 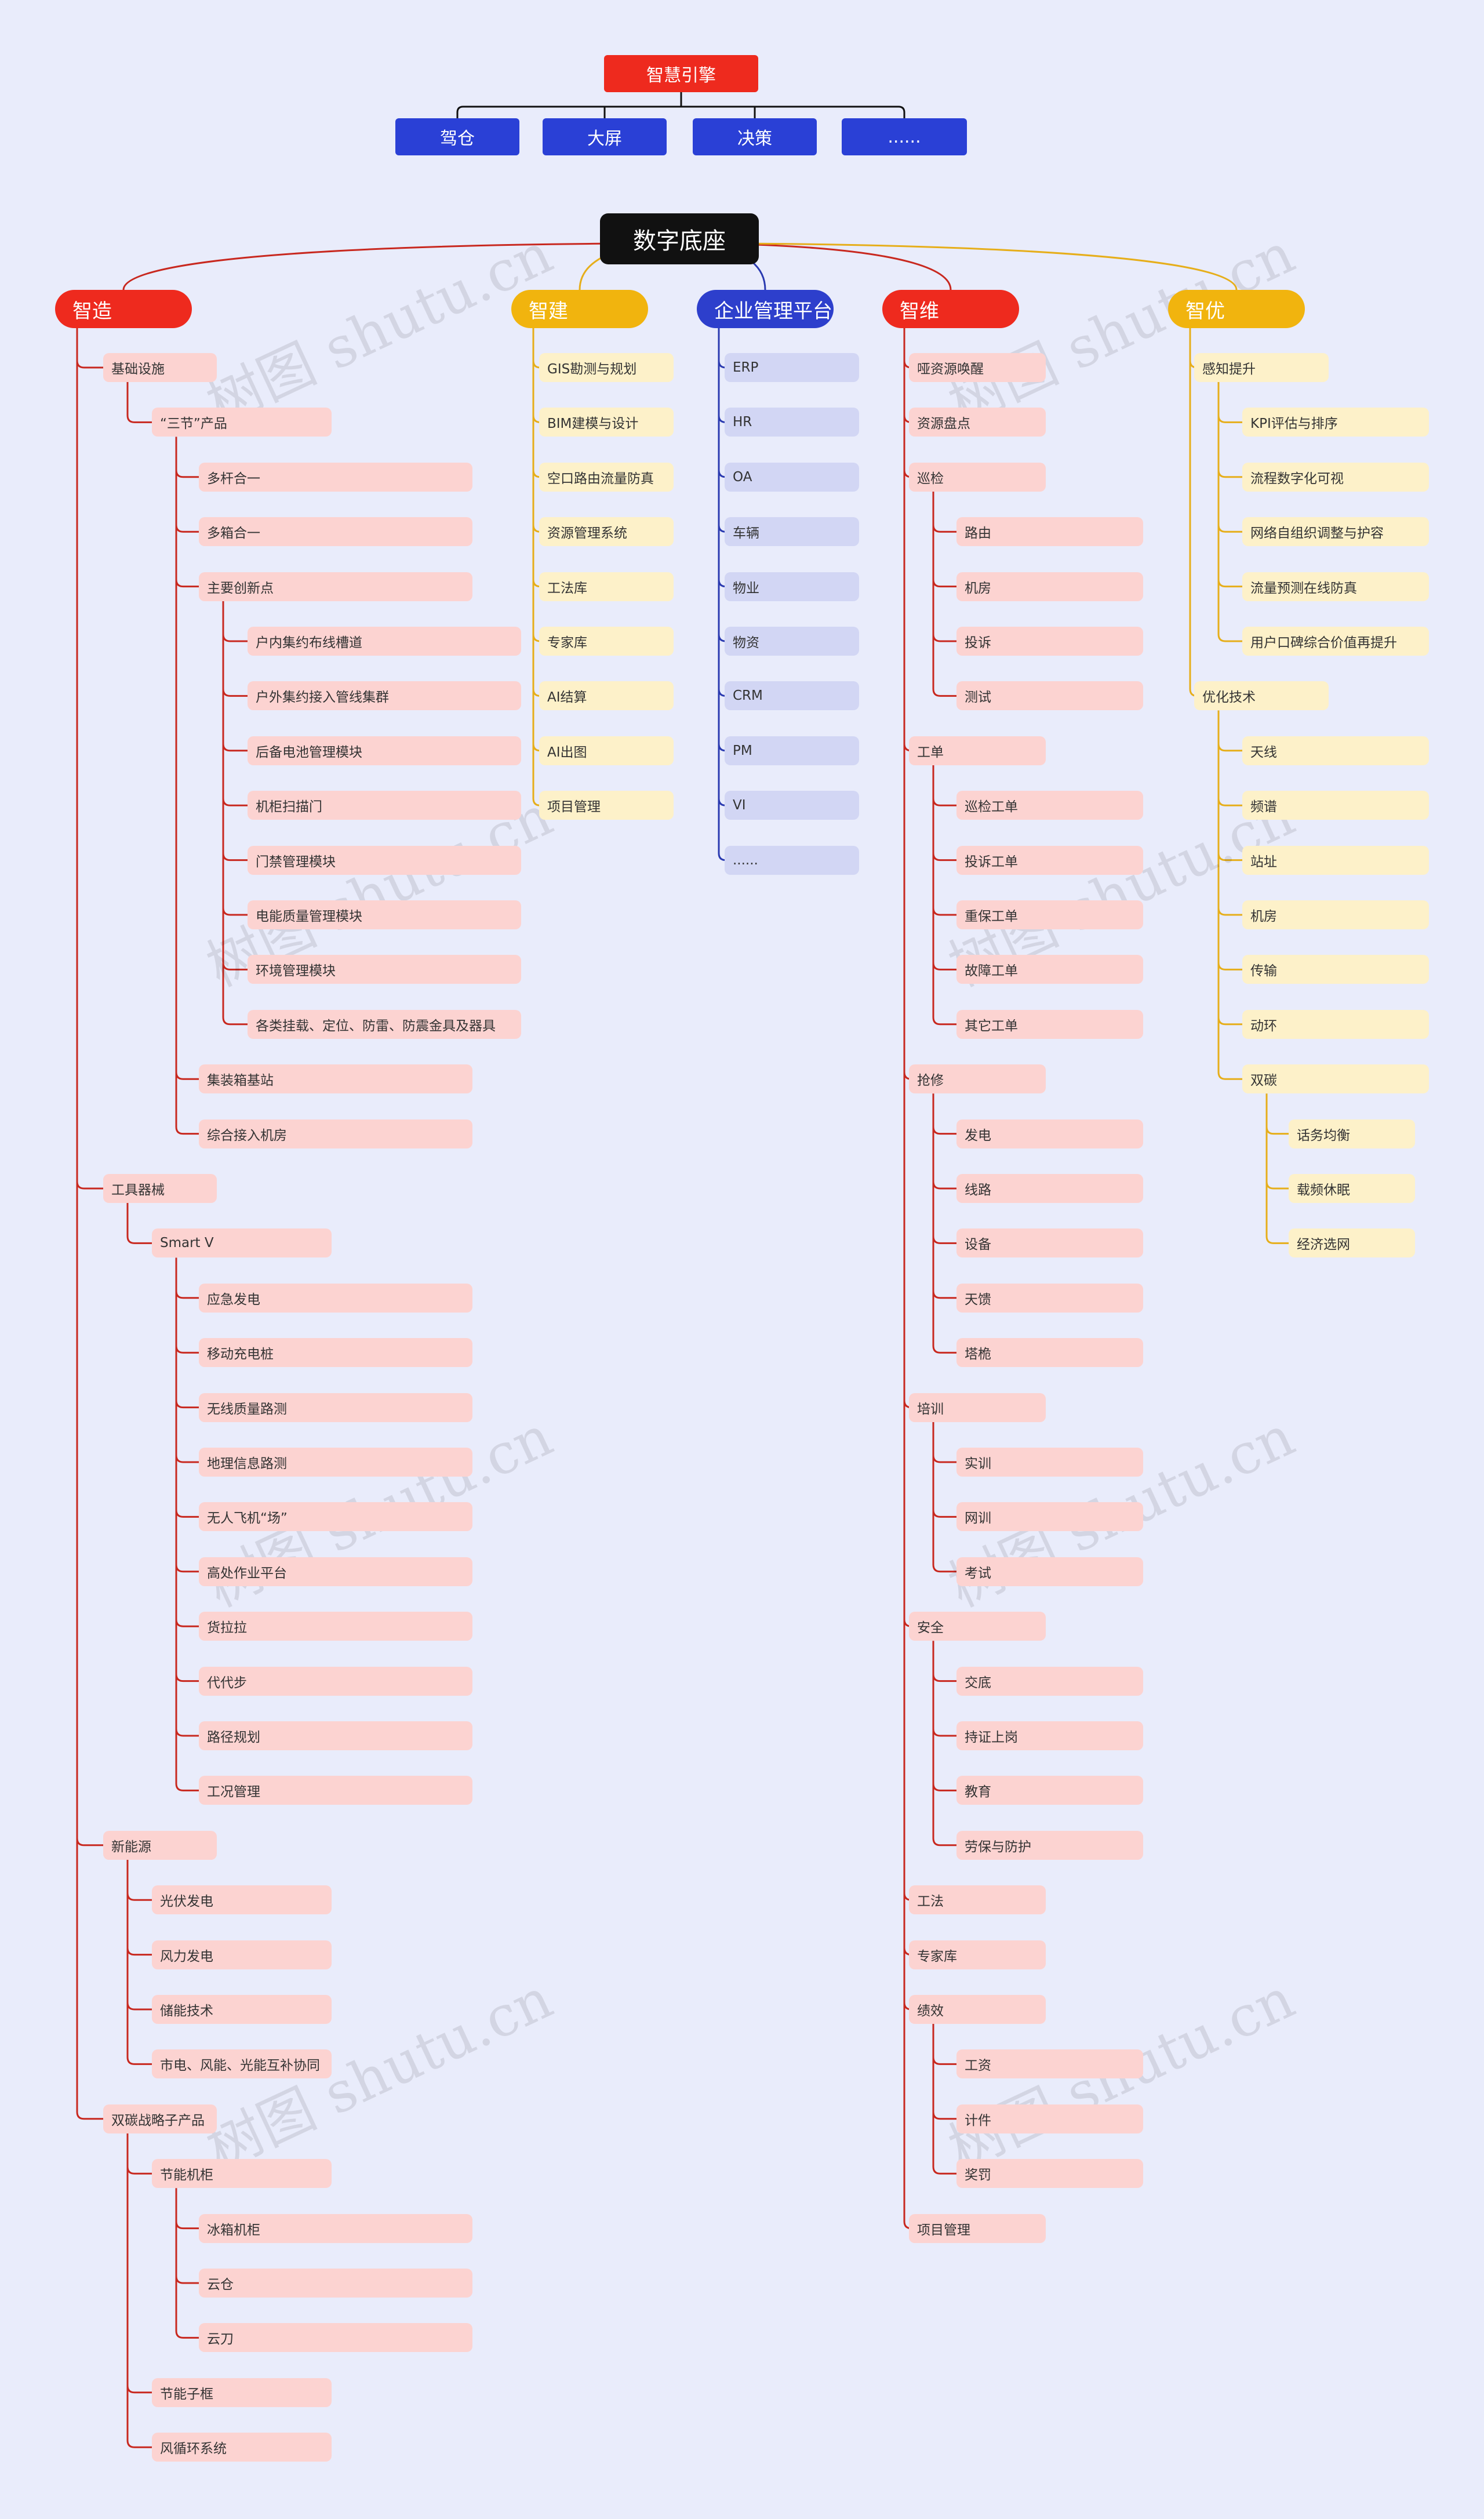 What do you see at coordinates (160, 1188) in the screenshot?
I see `branch-0-node: 工具器械` at bounding box center [160, 1188].